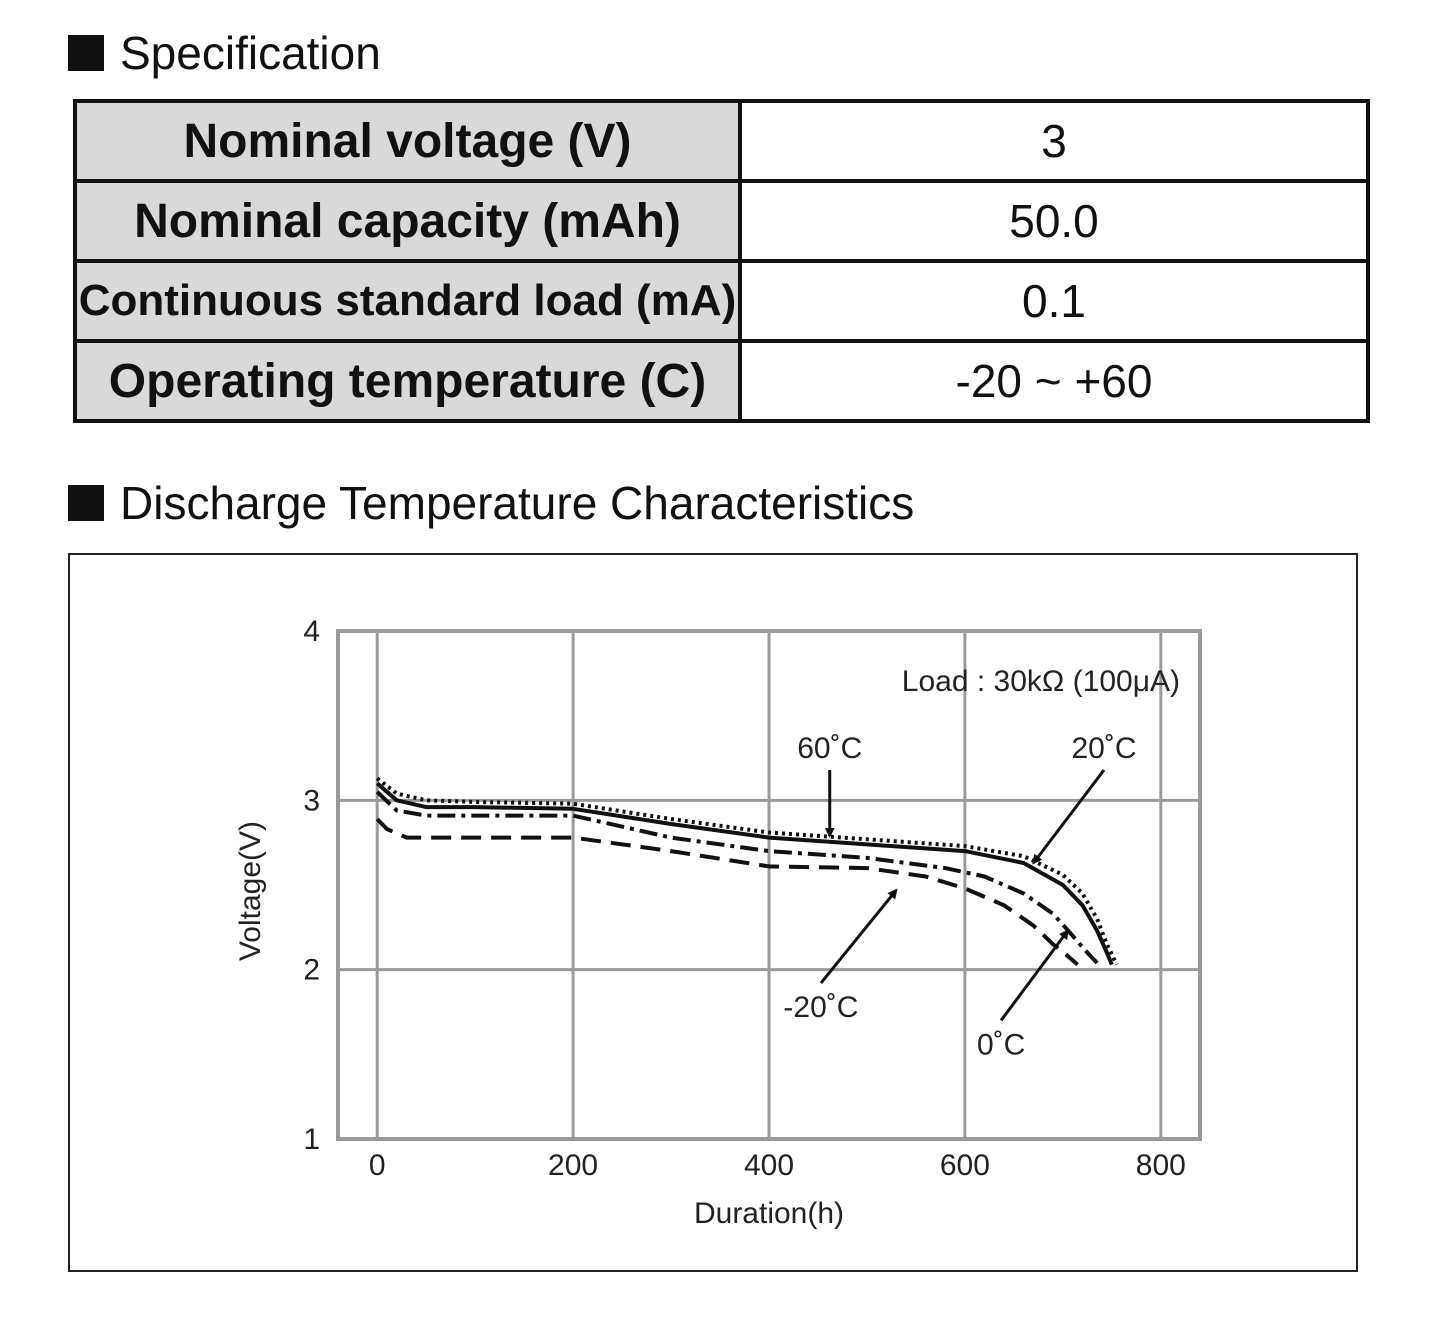 The image size is (1430, 1332). I want to click on y-tick-label: 3, so click(311, 800).